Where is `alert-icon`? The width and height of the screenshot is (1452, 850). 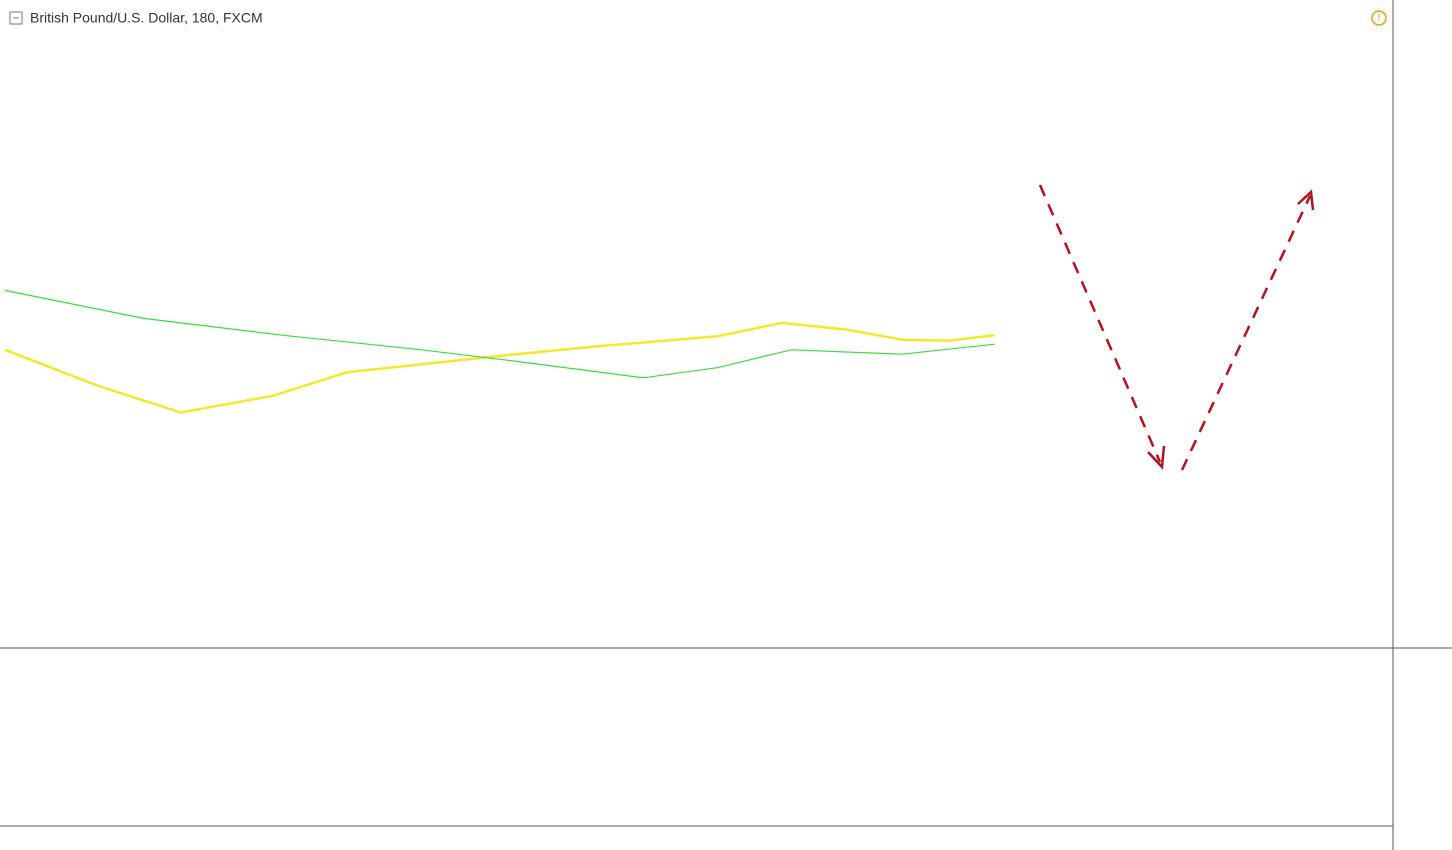 alert-icon is located at coordinates (1379, 18).